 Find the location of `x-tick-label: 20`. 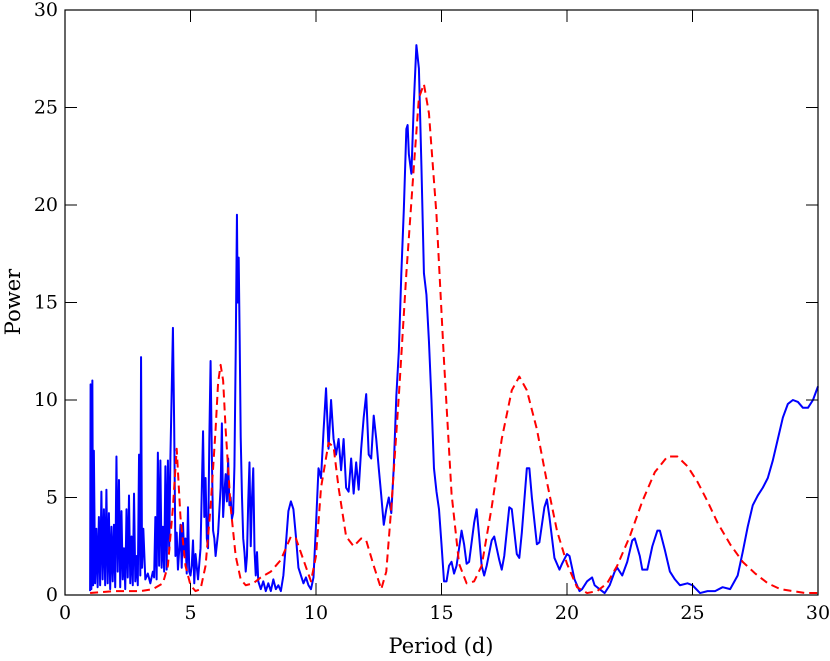

x-tick-label: 20 is located at coordinates (567, 613).